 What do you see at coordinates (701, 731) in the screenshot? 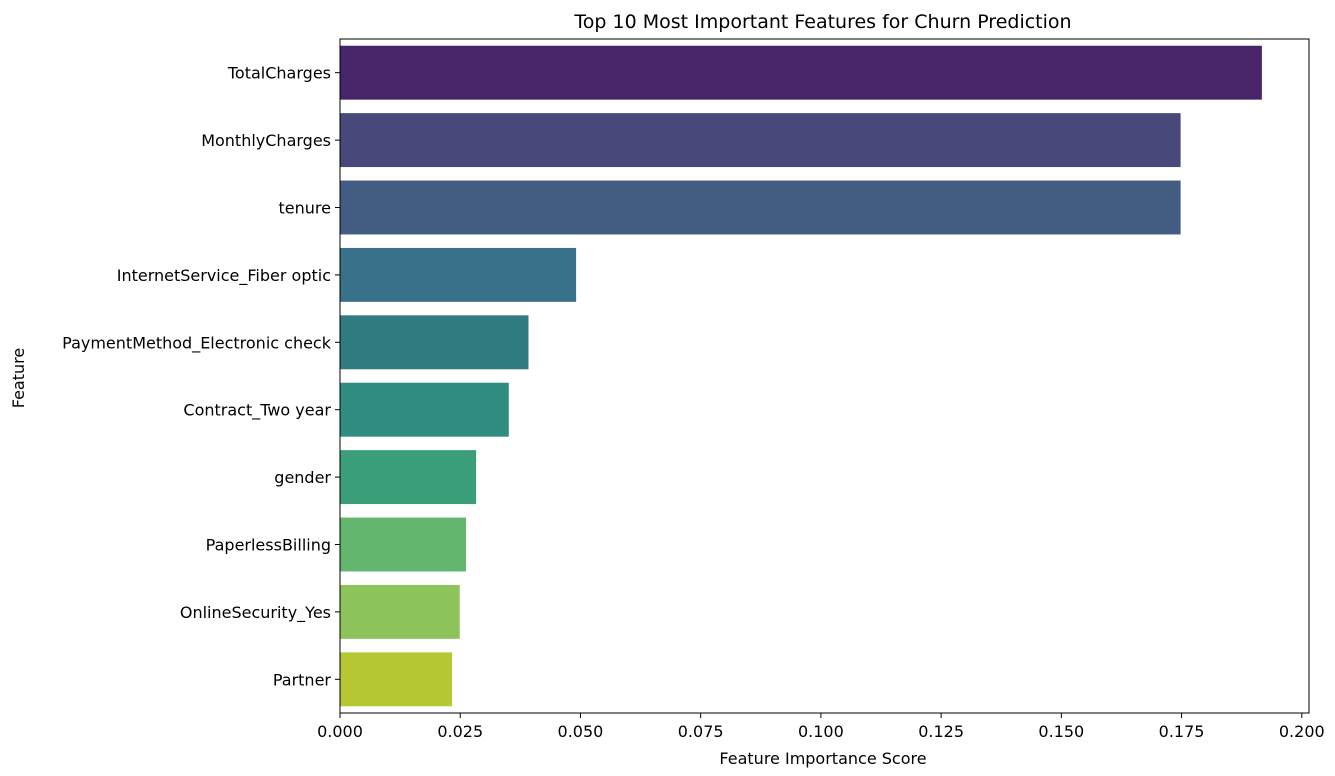
I see `x-tick-label: 0.075` at bounding box center [701, 731].